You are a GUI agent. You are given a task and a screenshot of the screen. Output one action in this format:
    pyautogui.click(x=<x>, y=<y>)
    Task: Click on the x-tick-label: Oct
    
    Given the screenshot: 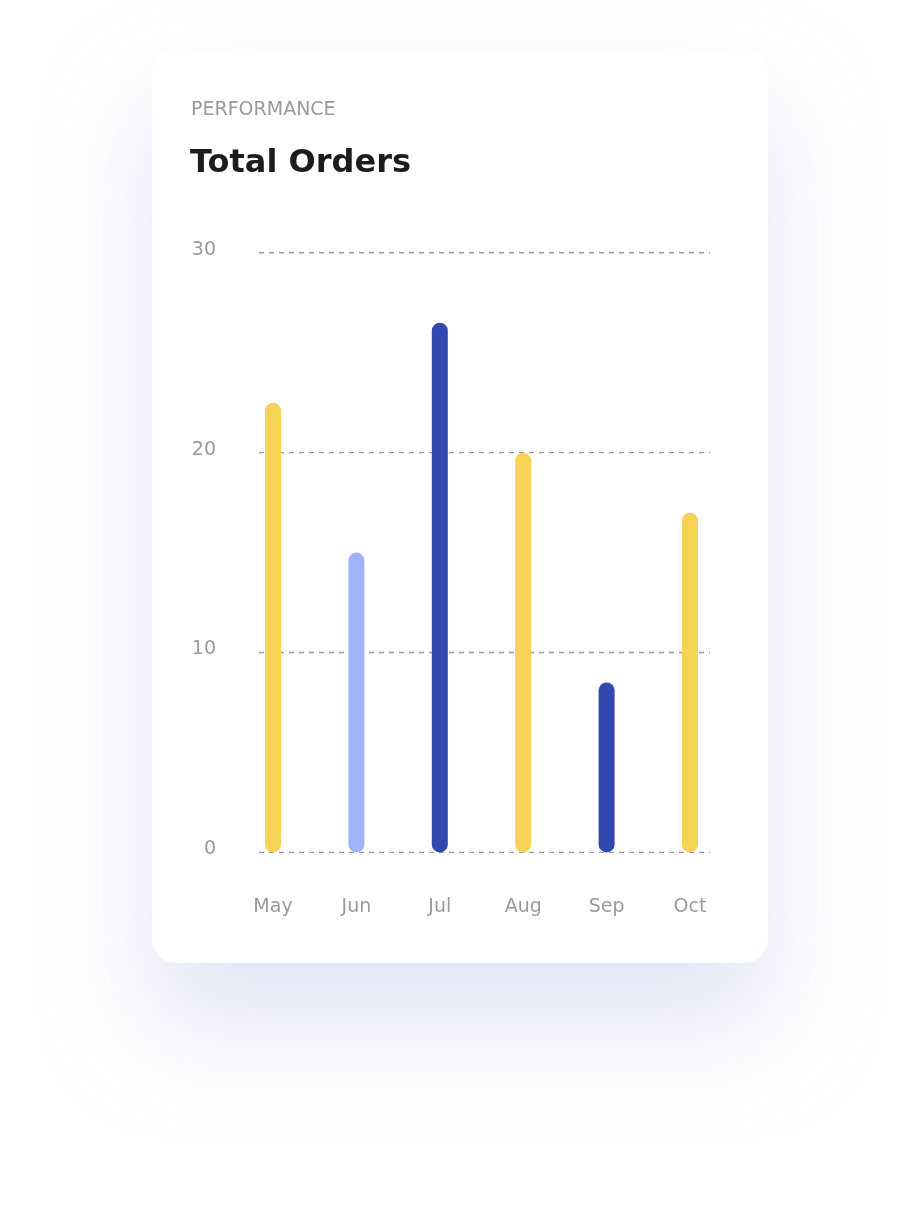 What is the action you would take?
    pyautogui.click(x=690, y=905)
    